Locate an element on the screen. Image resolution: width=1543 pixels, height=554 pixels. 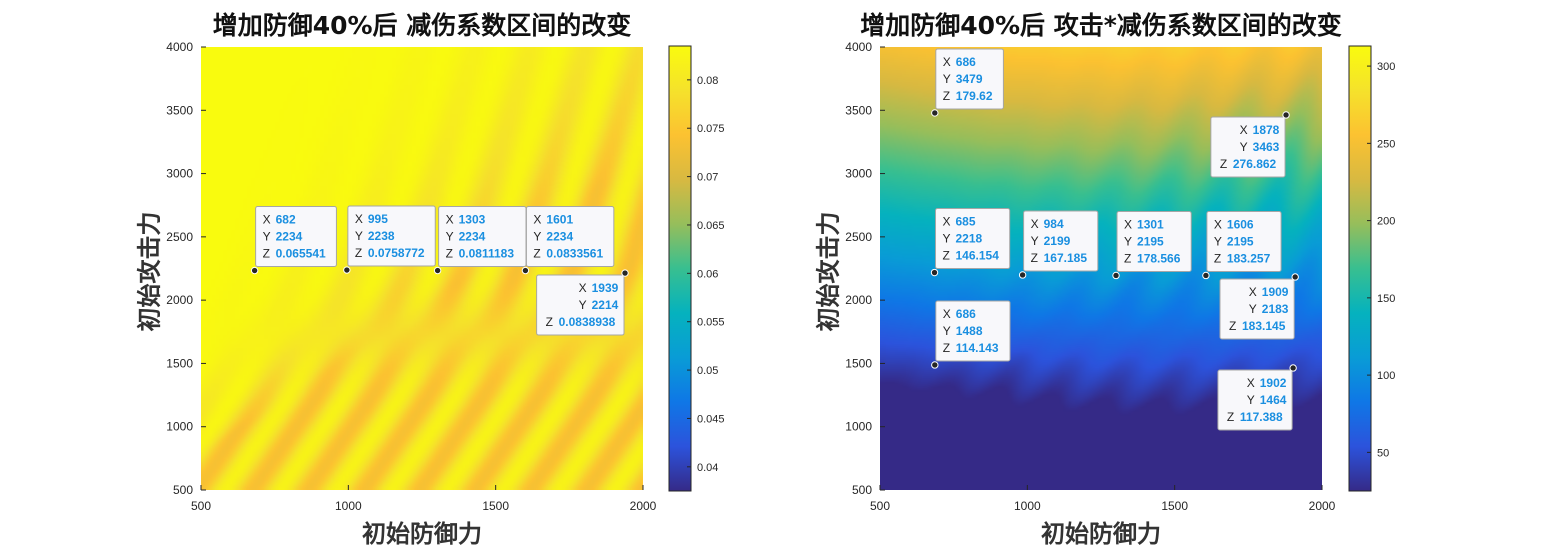
chart0-datatip: X 1601 Y 2234 Z 0.0833561 is located at coordinates (568, 240).